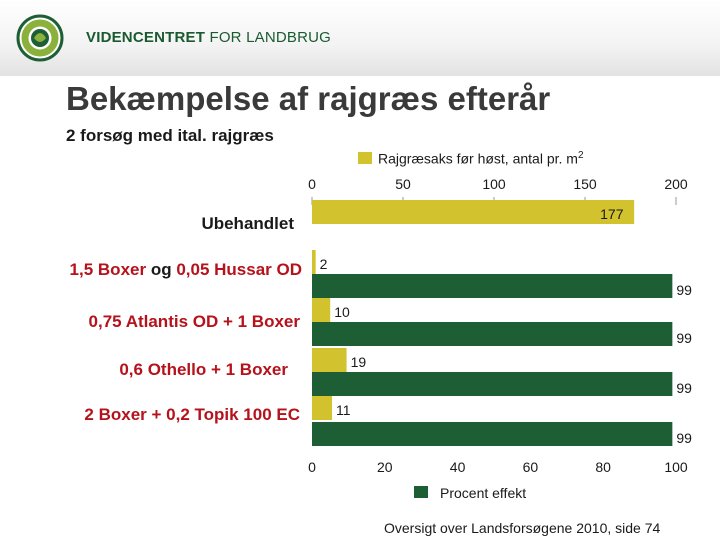  Describe the element at coordinates (194, 321) in the screenshot. I see `category-label: 0,75 Atlantis OD + 1 Boxer` at that location.